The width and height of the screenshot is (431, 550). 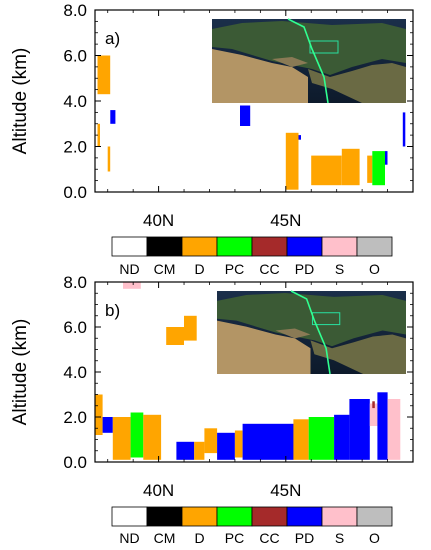 I want to click on legend-swatch-pc, so click(x=234, y=246).